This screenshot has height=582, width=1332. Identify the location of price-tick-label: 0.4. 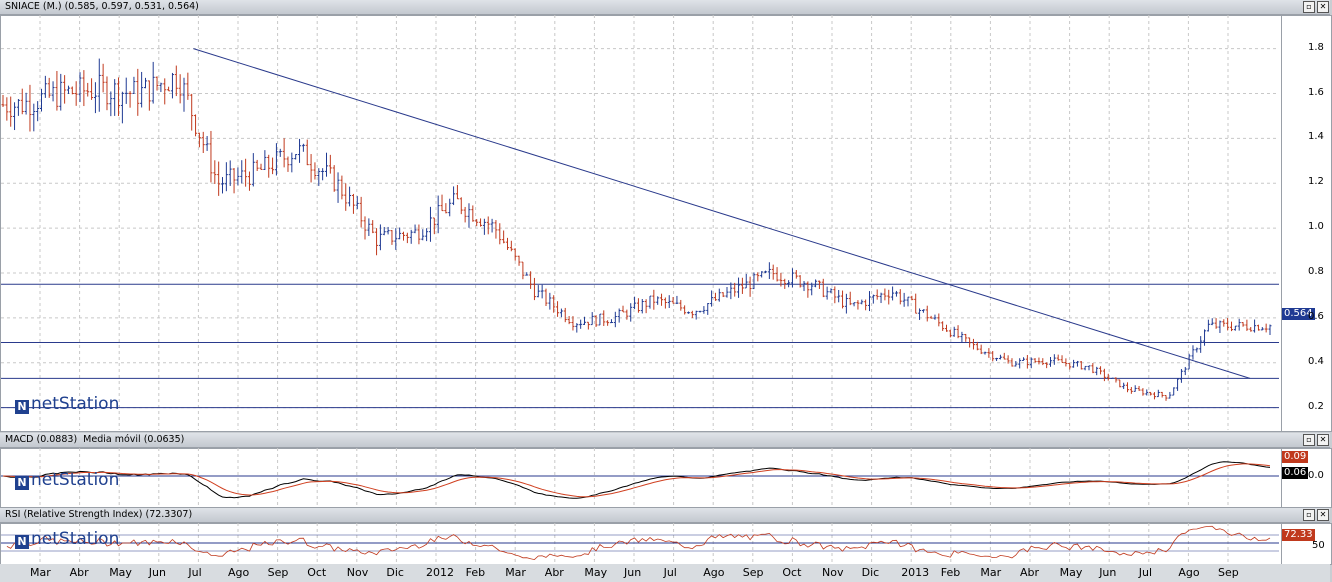
(1316, 361).